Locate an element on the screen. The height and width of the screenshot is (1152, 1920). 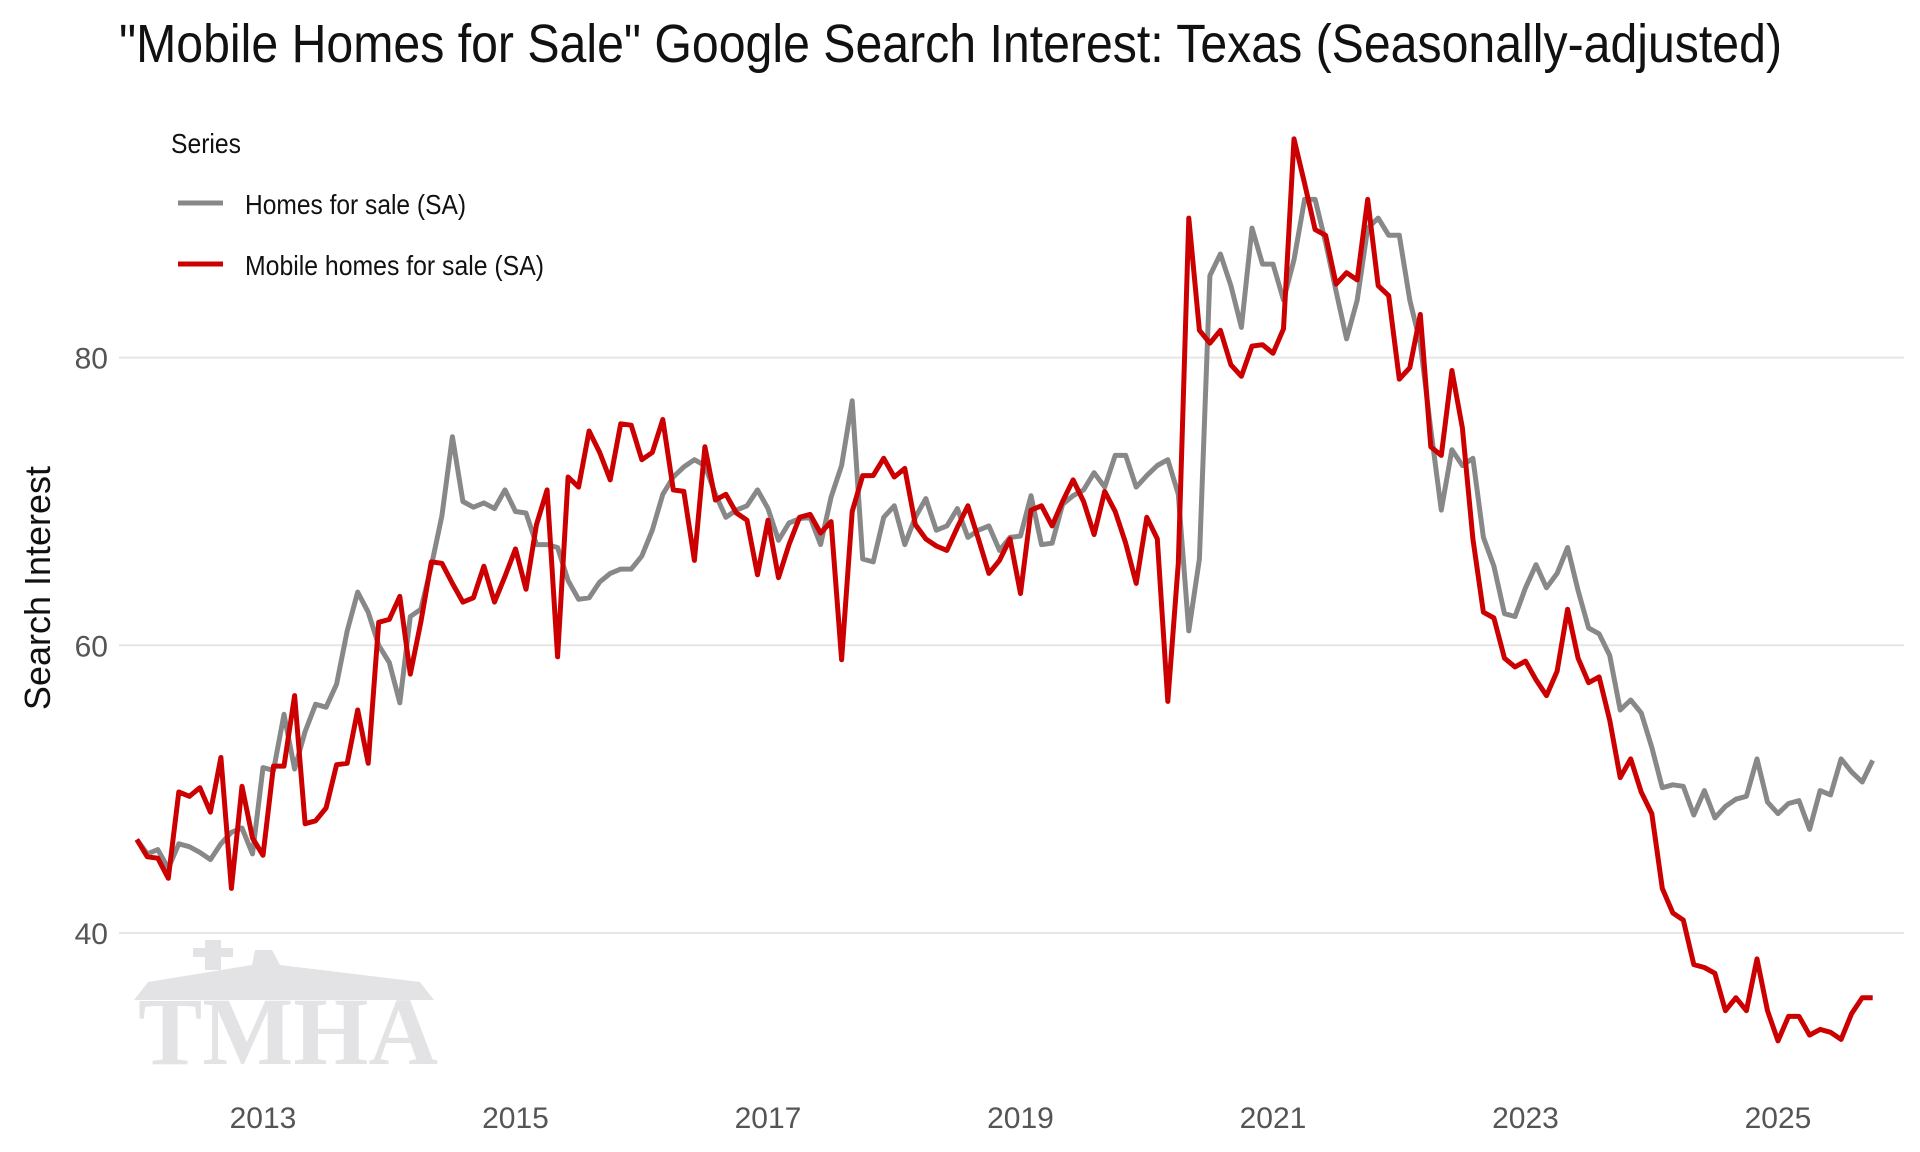
y-tick-label: 80 is located at coordinates (91, 359).